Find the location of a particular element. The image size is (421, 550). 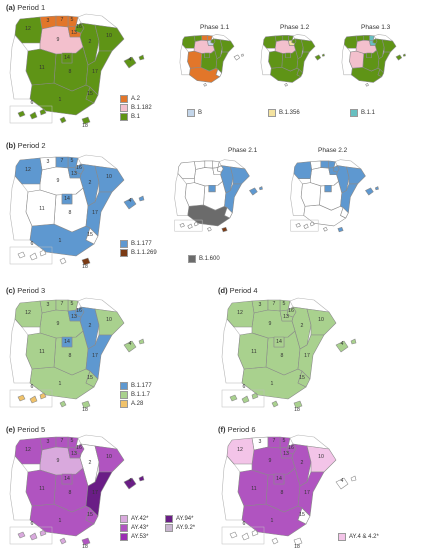

phase-2-1-title: Phase 2.1 is located at coordinates (243, 150).